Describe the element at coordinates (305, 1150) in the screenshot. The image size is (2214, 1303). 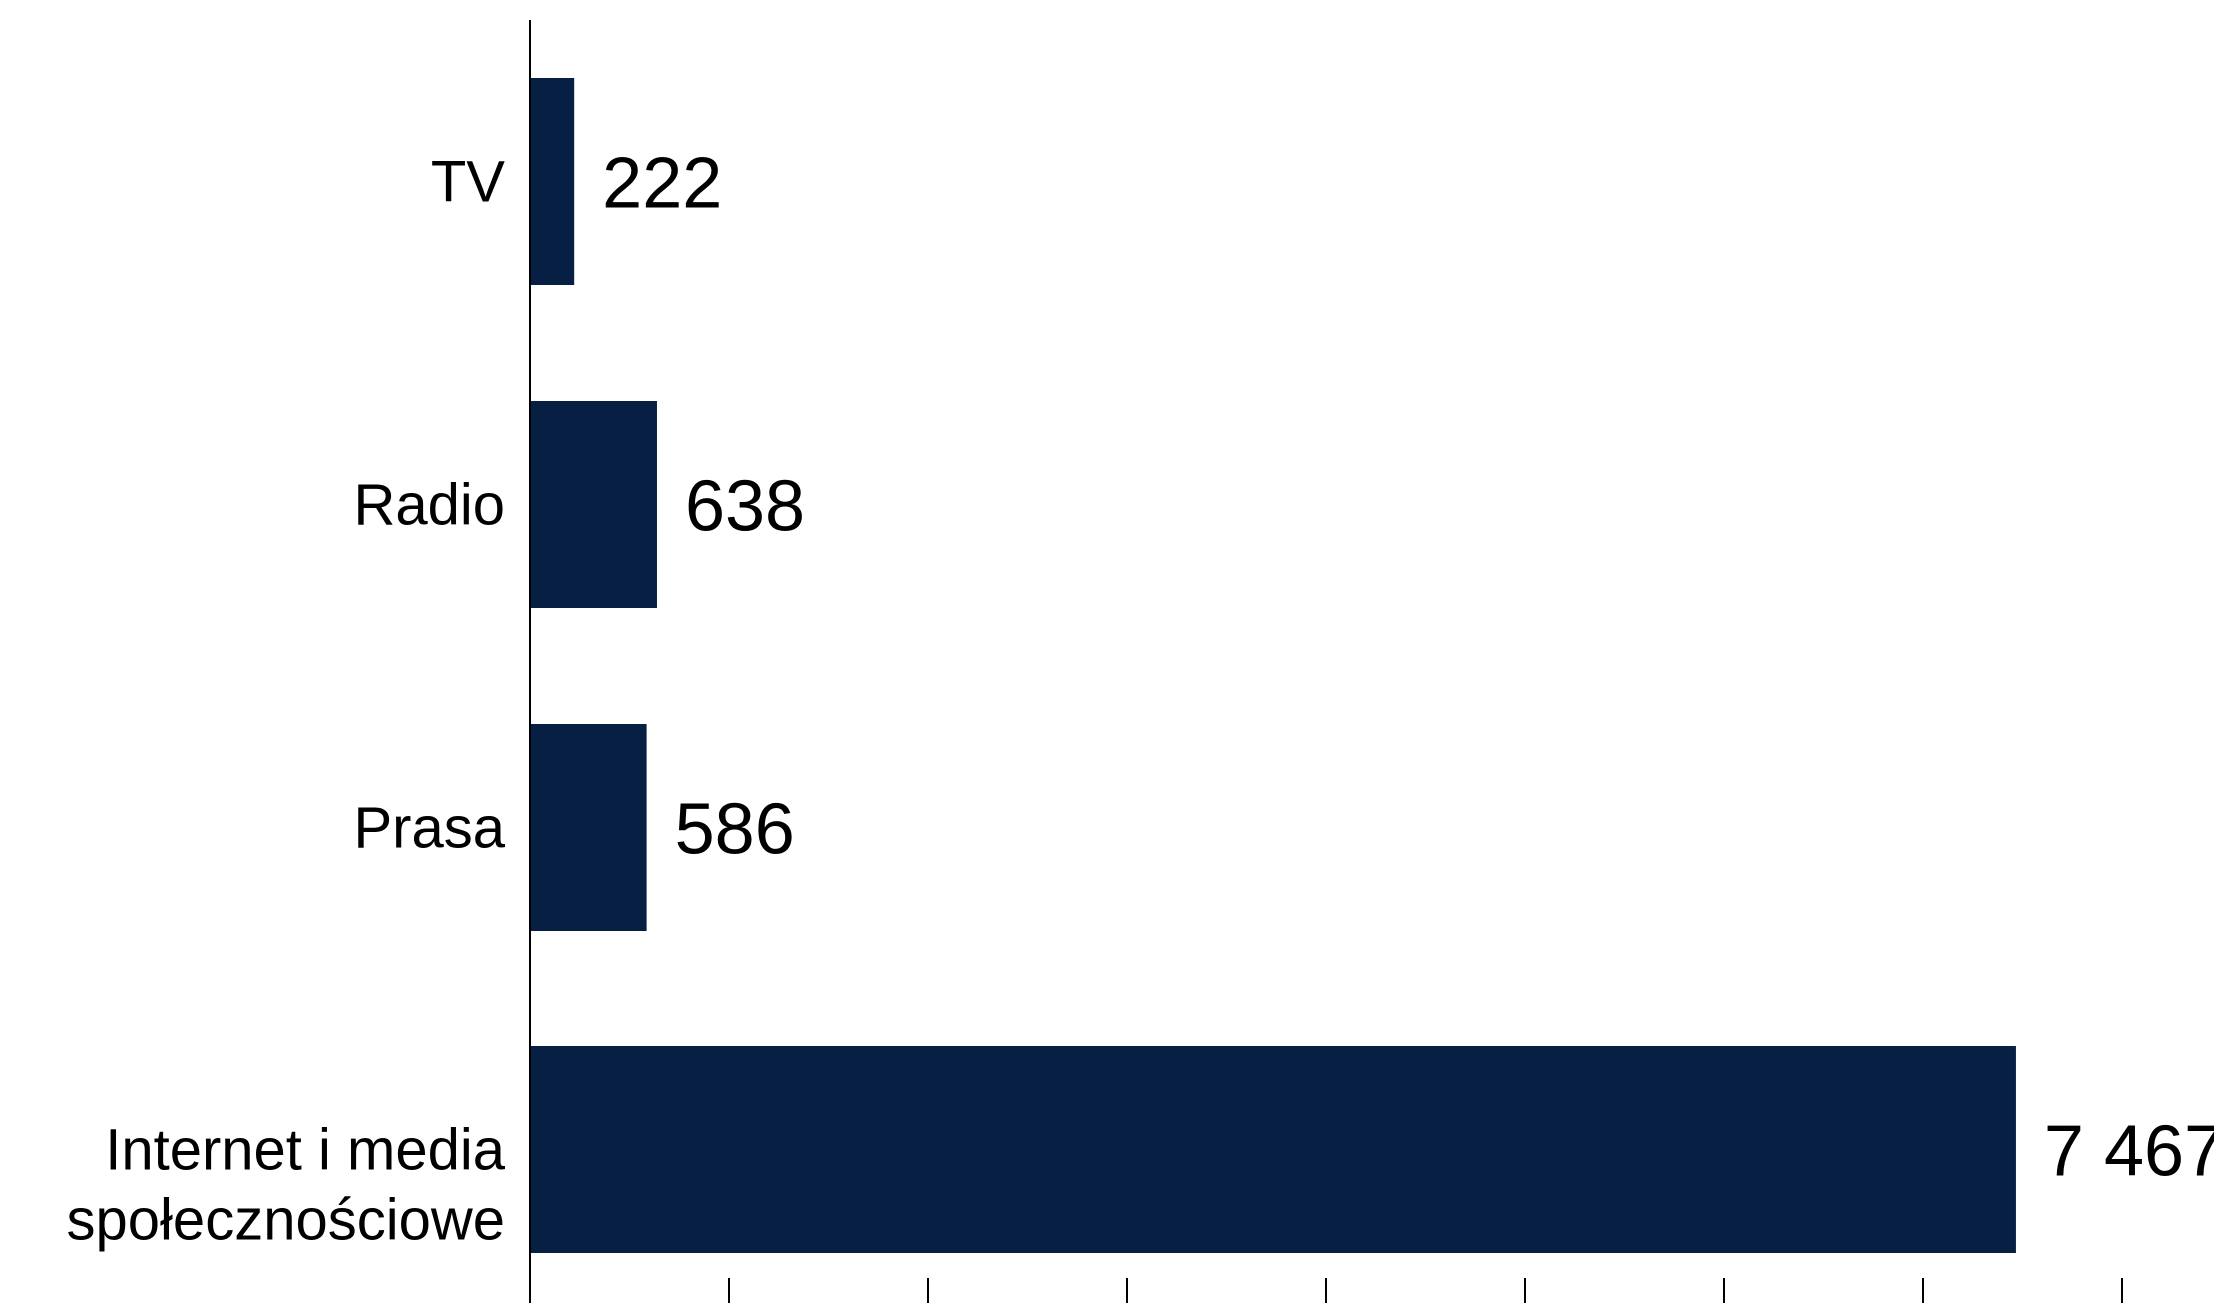
I see `category-label-3-line-0: Internet i media` at that location.